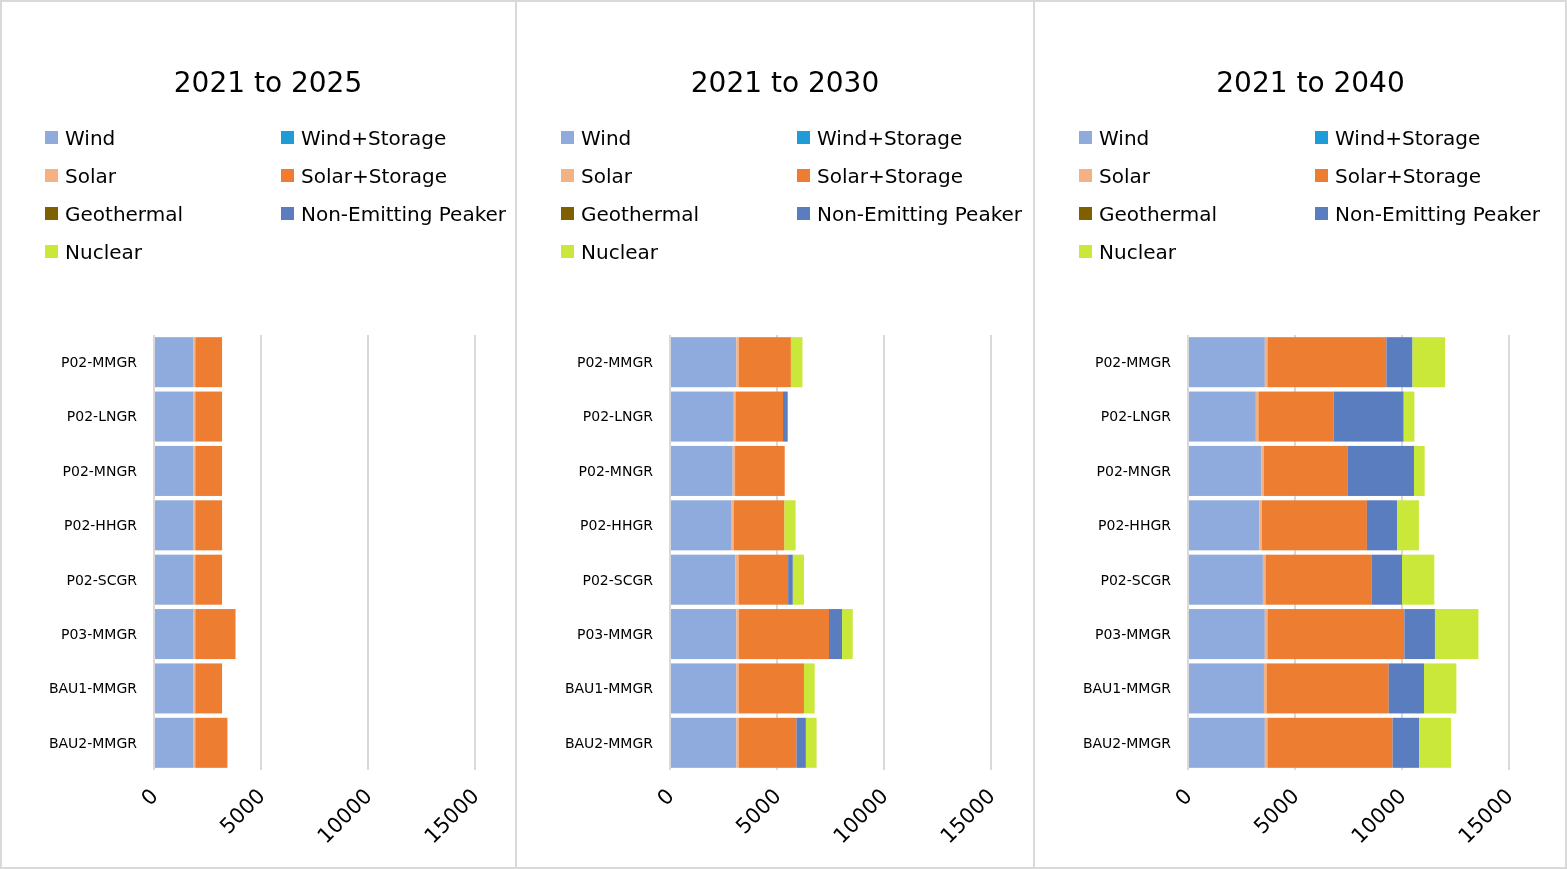 The height and width of the screenshot is (869, 1567). What do you see at coordinates (268, 82) in the screenshot?
I see `chart-title: 2021 to 2025` at bounding box center [268, 82].